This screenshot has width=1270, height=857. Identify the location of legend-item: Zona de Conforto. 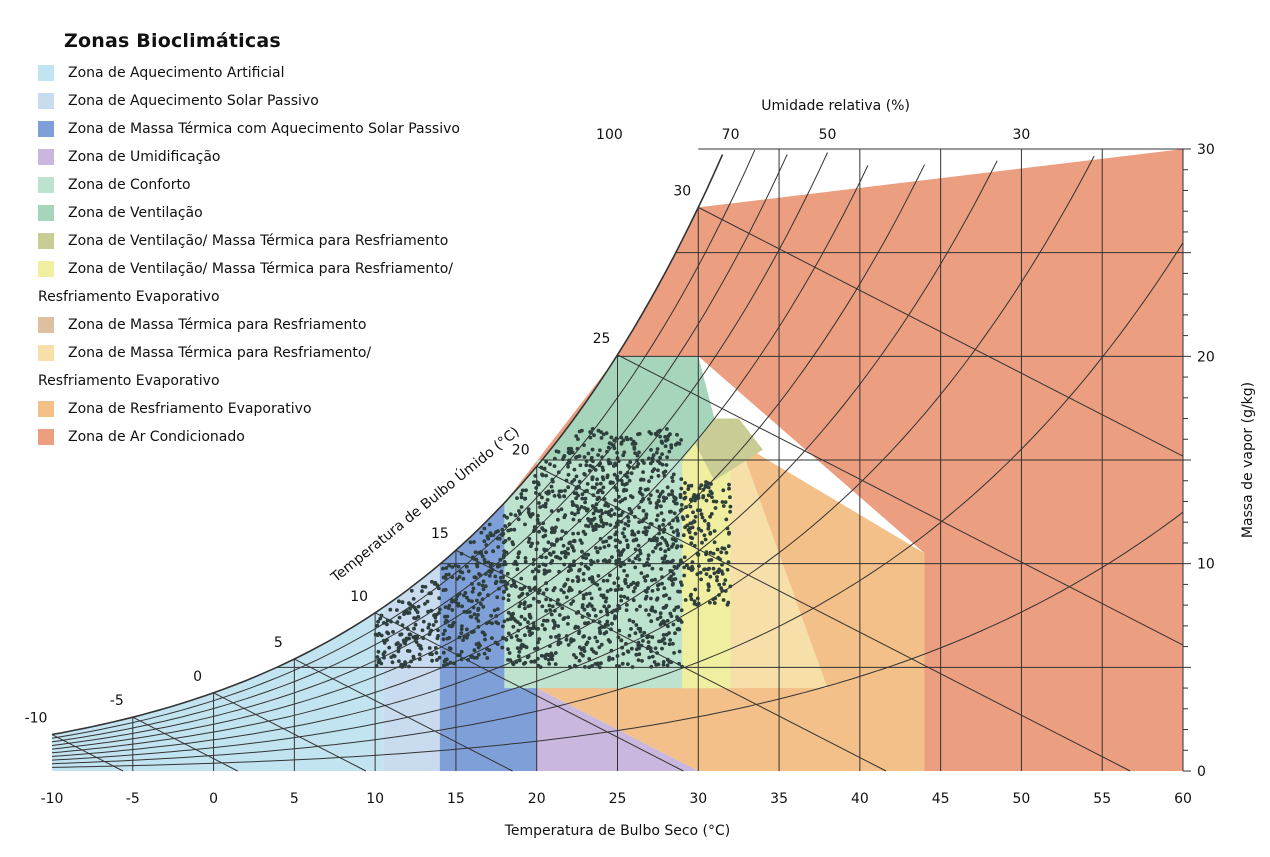
(318, 188).